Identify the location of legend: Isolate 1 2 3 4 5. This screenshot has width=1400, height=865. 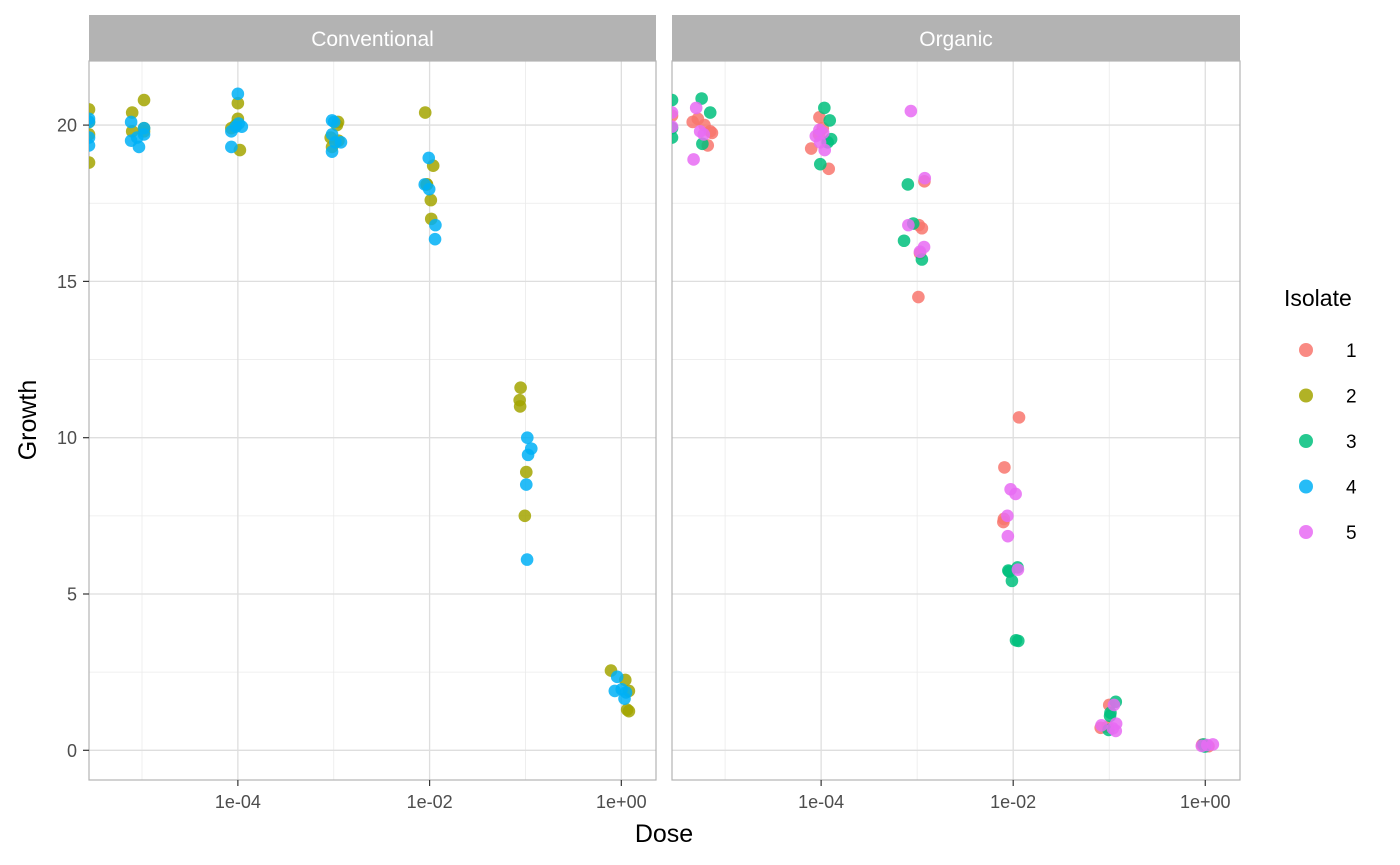
(1320, 414).